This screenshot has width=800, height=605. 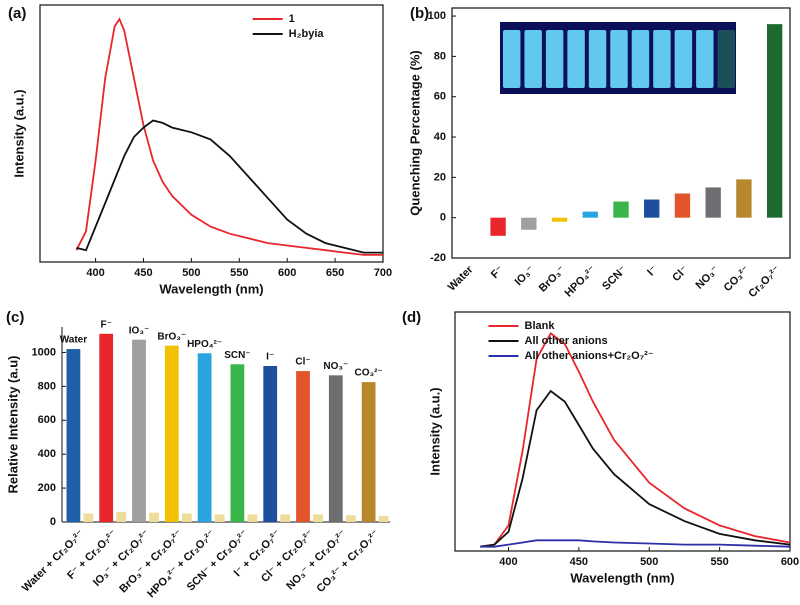 What do you see at coordinates (652, 271) in the screenshot?
I see `x-tick-label: I⁻` at bounding box center [652, 271].